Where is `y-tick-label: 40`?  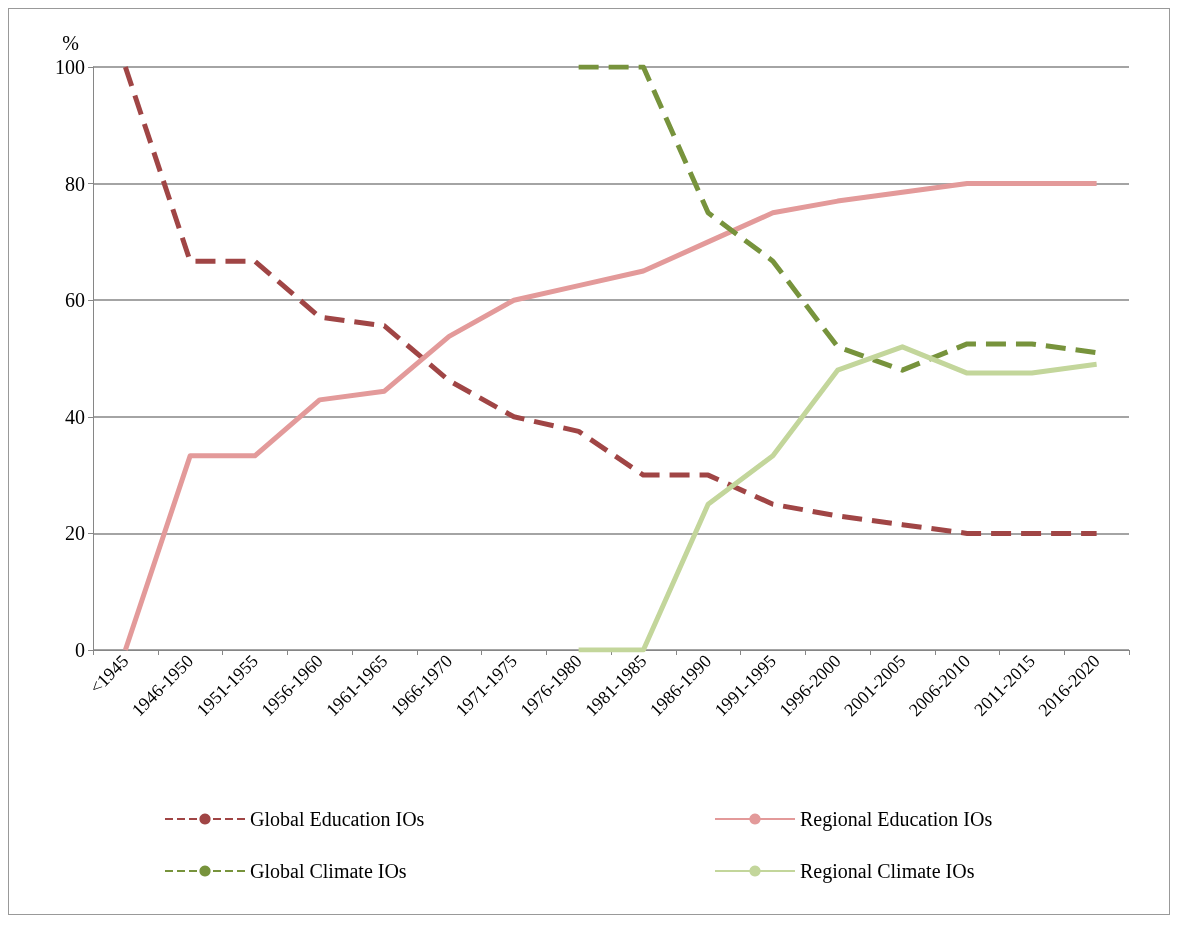 y-tick-label: 40 is located at coordinates (75, 416).